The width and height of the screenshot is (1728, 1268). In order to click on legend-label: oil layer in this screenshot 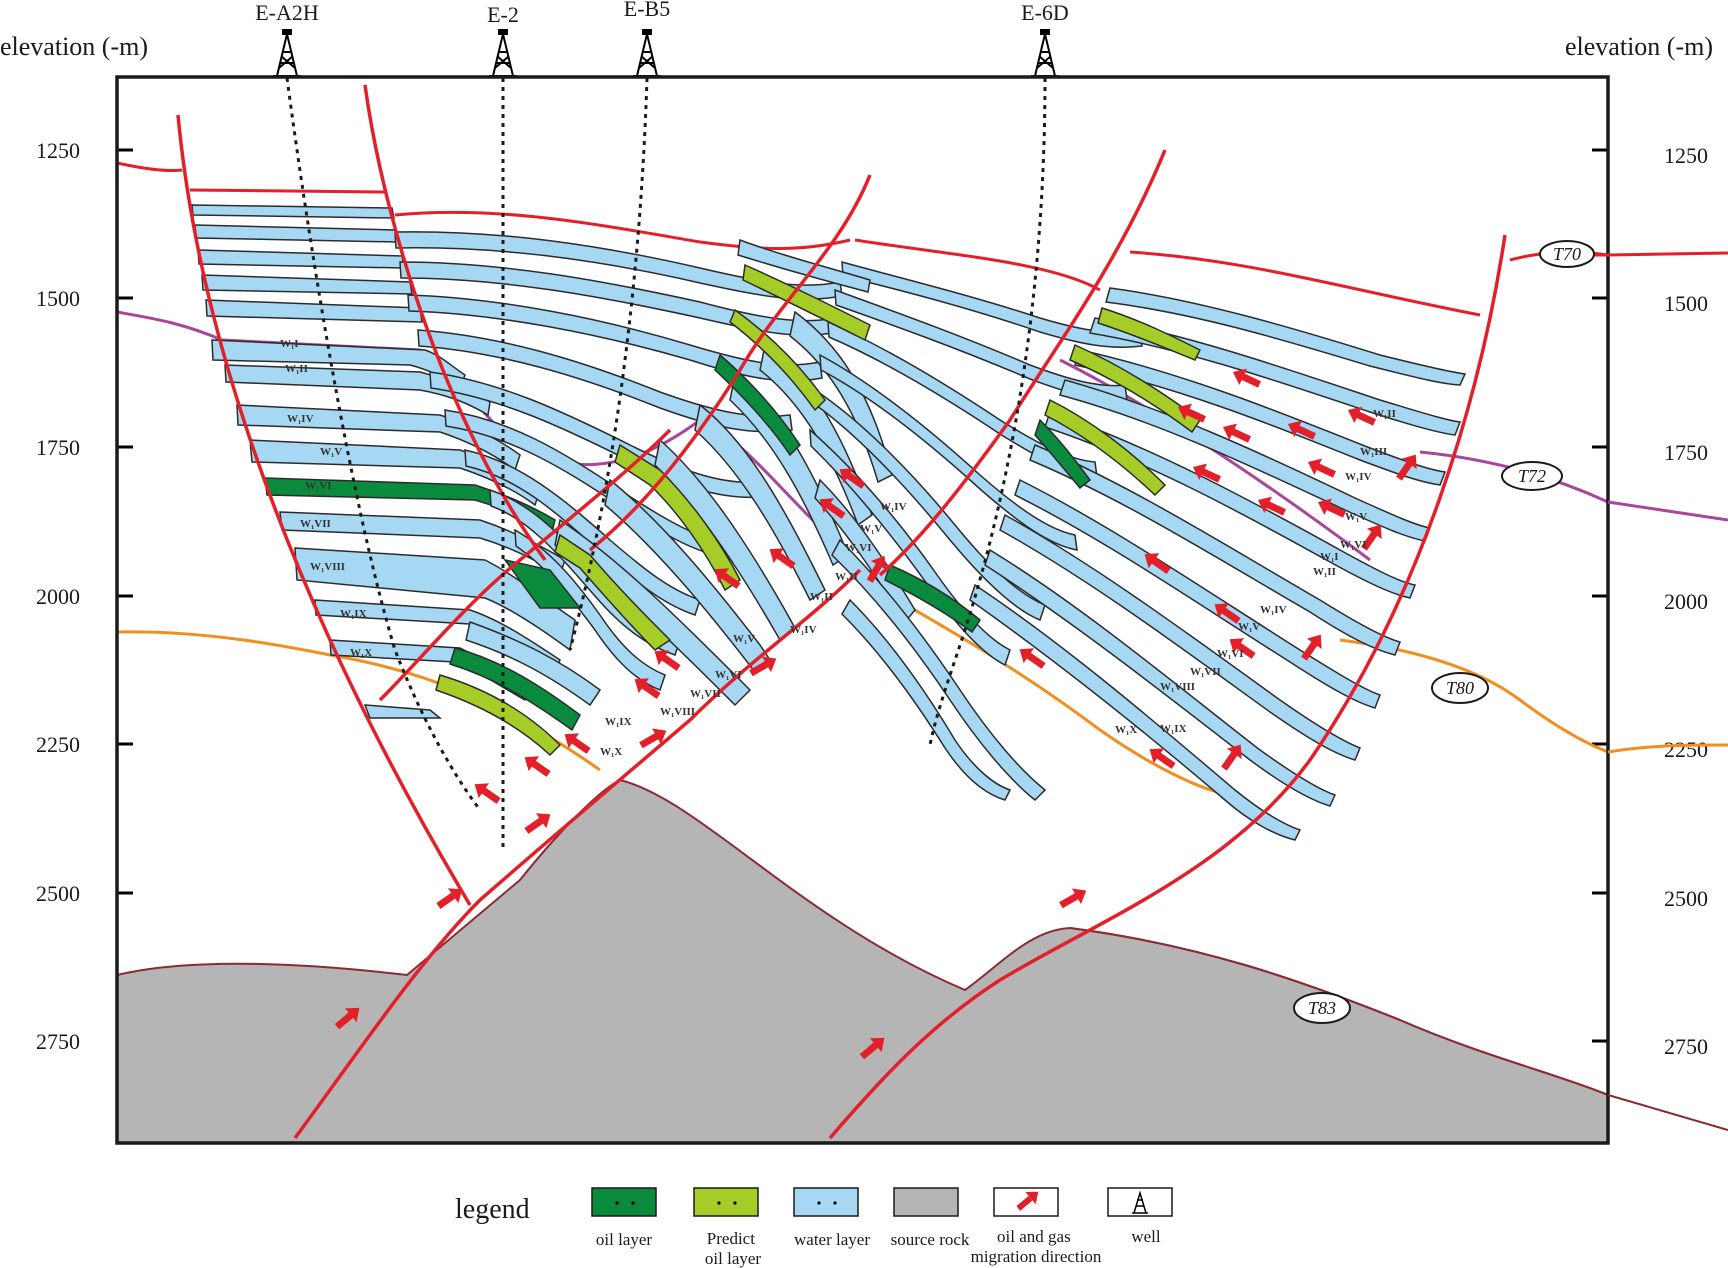, I will do `click(624, 1239)`.